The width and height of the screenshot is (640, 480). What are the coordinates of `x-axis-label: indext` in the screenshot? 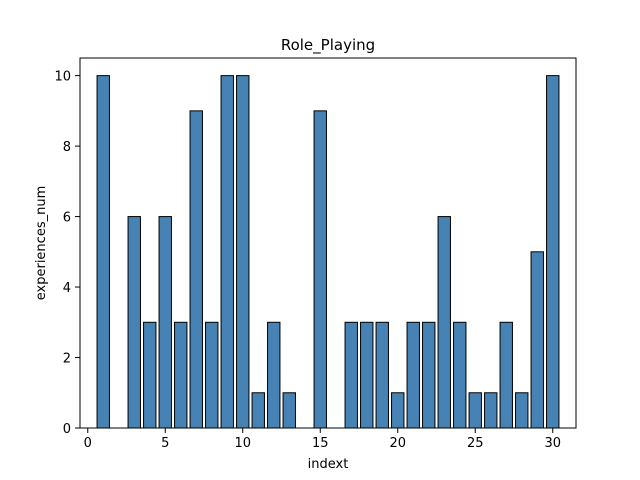 It's located at (328, 464).